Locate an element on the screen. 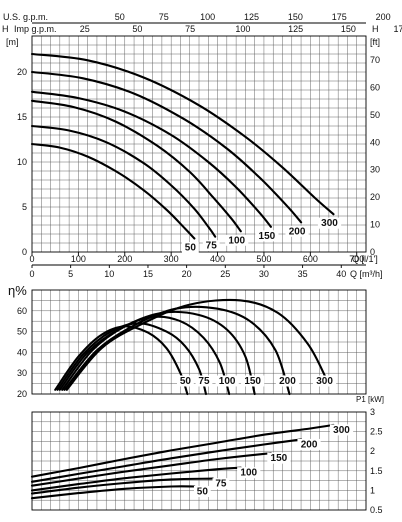  head-right-tick-label: 20 is located at coordinates (375, 197).